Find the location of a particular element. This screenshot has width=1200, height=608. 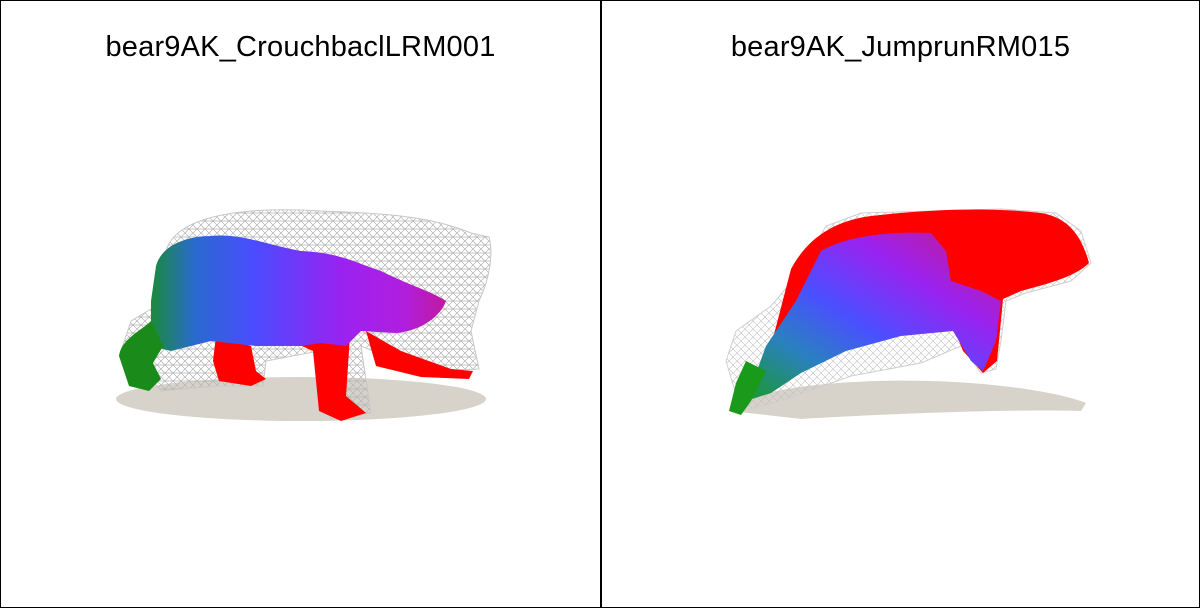

bear-render-right is located at coordinates (908, 313).